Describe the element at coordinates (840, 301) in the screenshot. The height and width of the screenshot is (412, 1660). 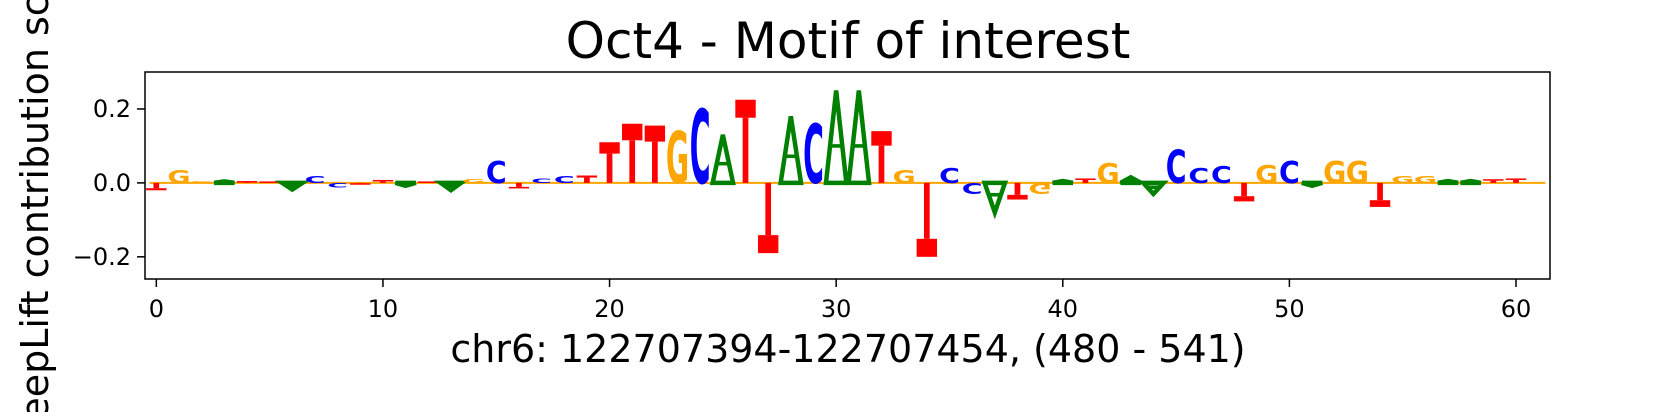
I see `x-axis: 0 10 20 30 40 50 60` at that location.